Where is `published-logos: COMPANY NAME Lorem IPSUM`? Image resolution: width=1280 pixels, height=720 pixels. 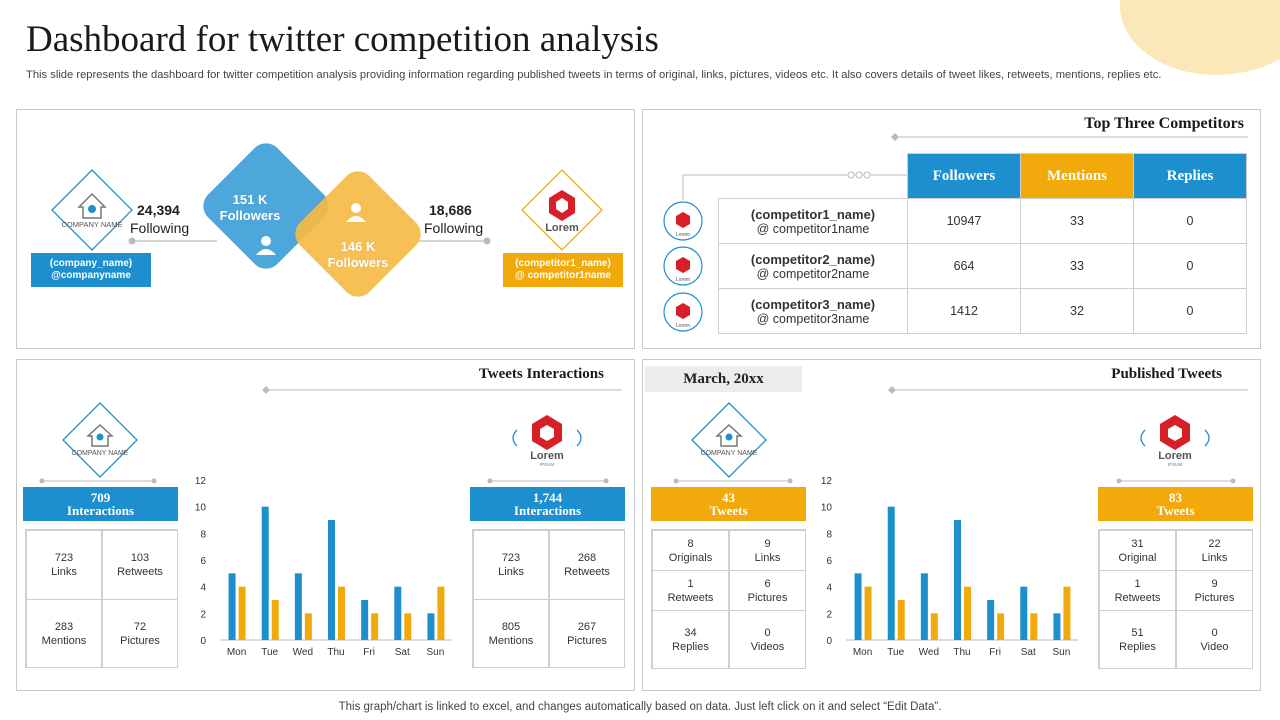 published-logos: COMPANY NAME Lorem IPSUM is located at coordinates (960, 435).